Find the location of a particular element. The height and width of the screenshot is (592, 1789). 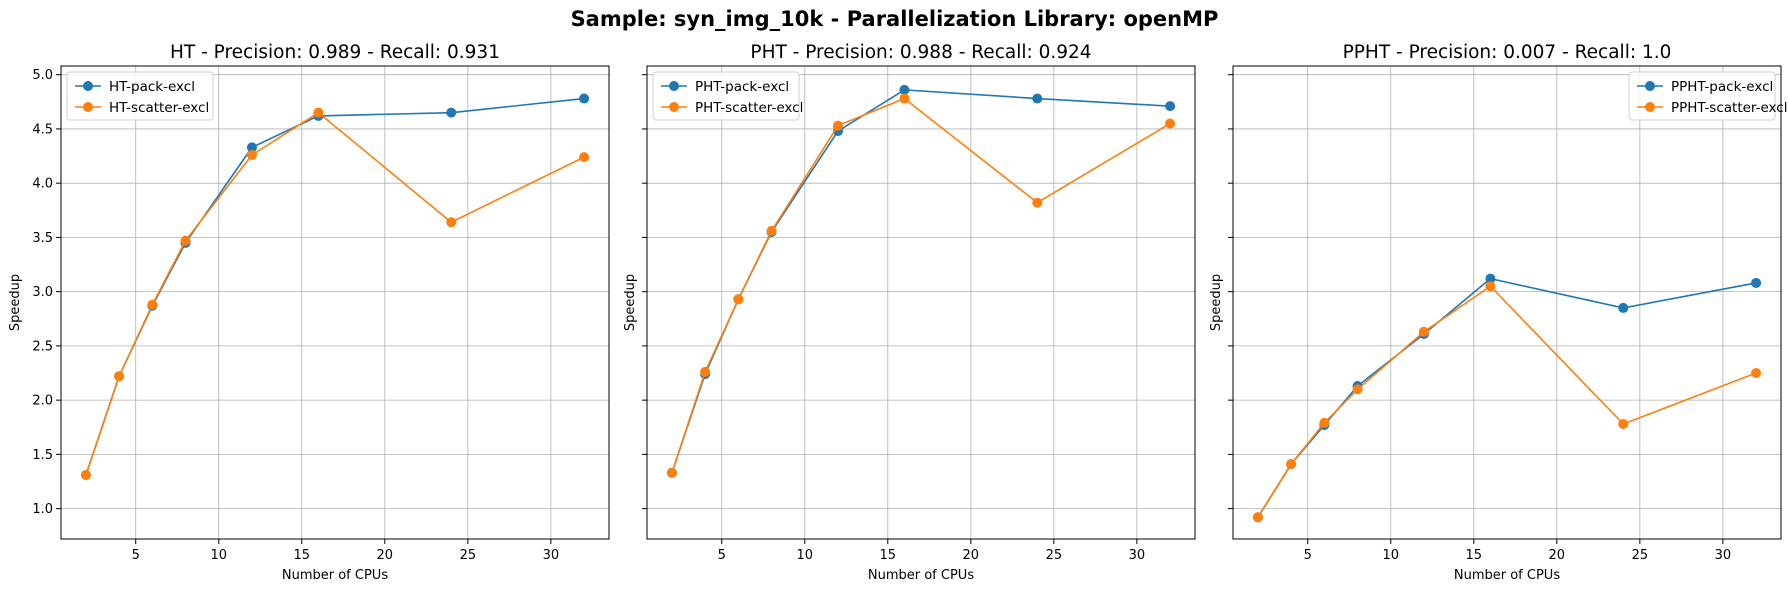

legend-label: HT-scatter-excl is located at coordinates (159, 108).